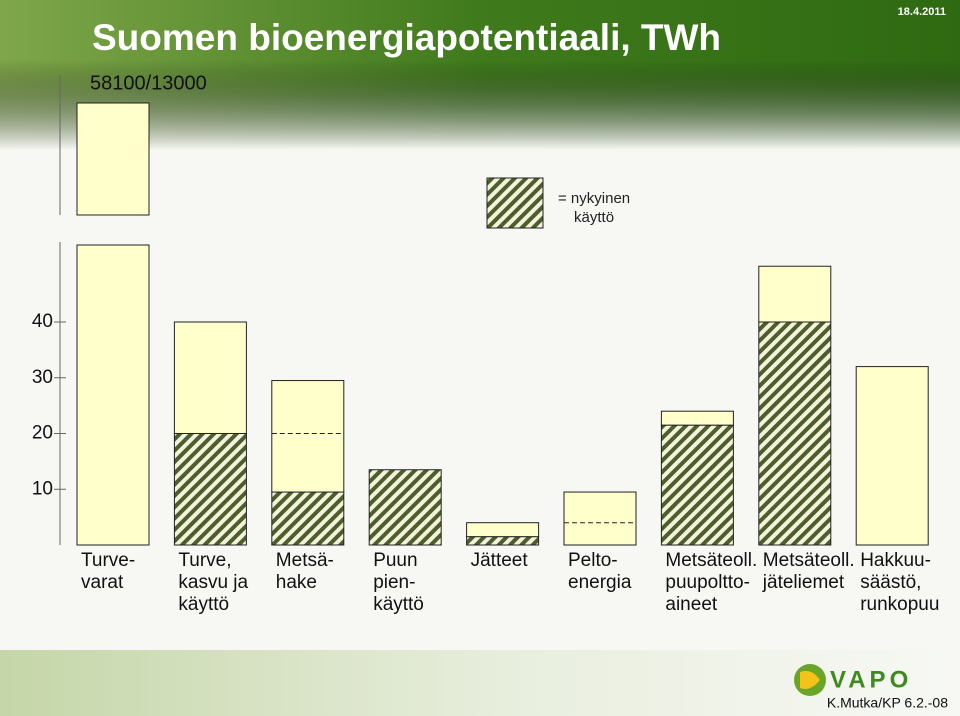 Image resolution: width=960 pixels, height=716 pixels. I want to click on x-tick-label: Metsäteoll. jäteliemet, so click(808, 571).